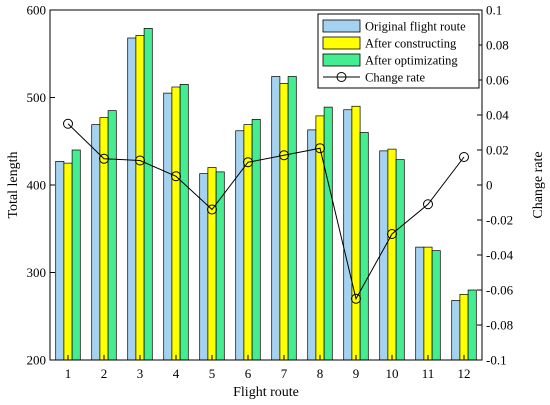 The height and width of the screenshot is (405, 550). I want to click on y2-tick-label: -0.04, so click(500, 255).